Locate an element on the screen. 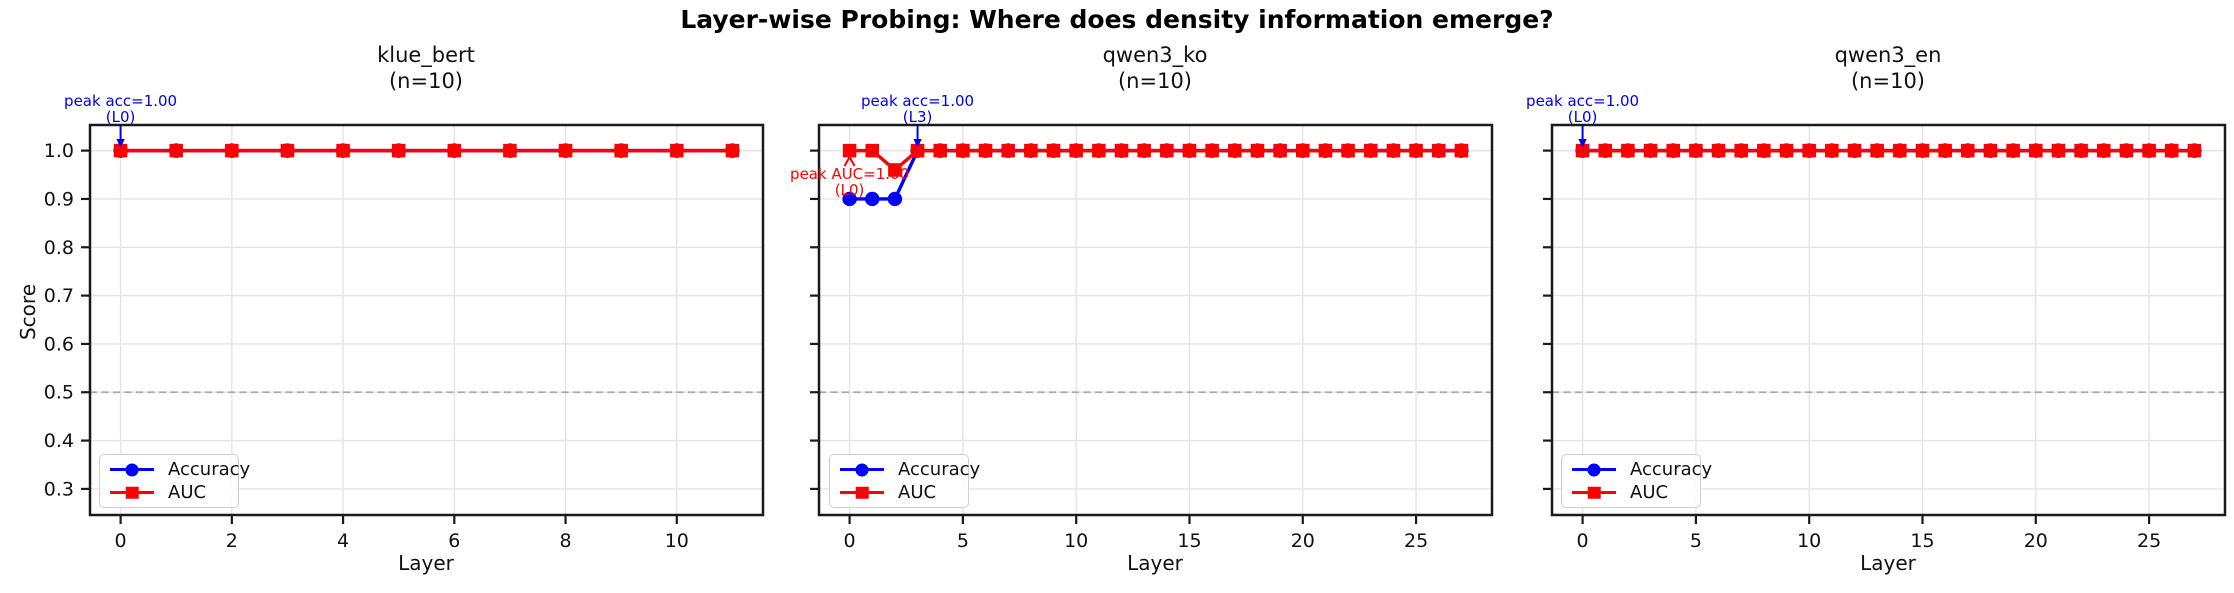  y-tick-label: 0.7 is located at coordinates (59, 296).